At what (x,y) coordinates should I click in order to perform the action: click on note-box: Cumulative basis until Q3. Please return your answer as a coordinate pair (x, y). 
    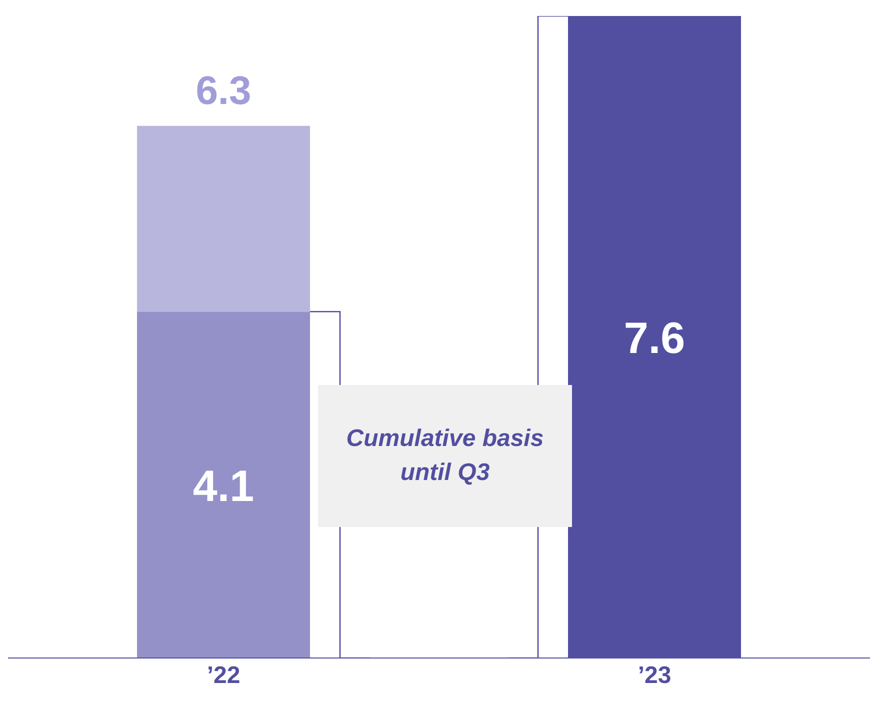
    Looking at the image, I should click on (445, 456).